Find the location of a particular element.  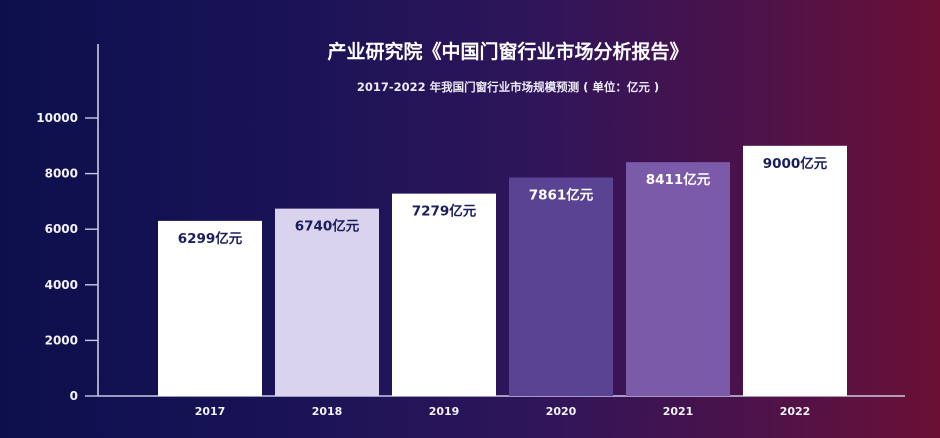

x-tick-label-2018: 2018 is located at coordinates (327, 411).